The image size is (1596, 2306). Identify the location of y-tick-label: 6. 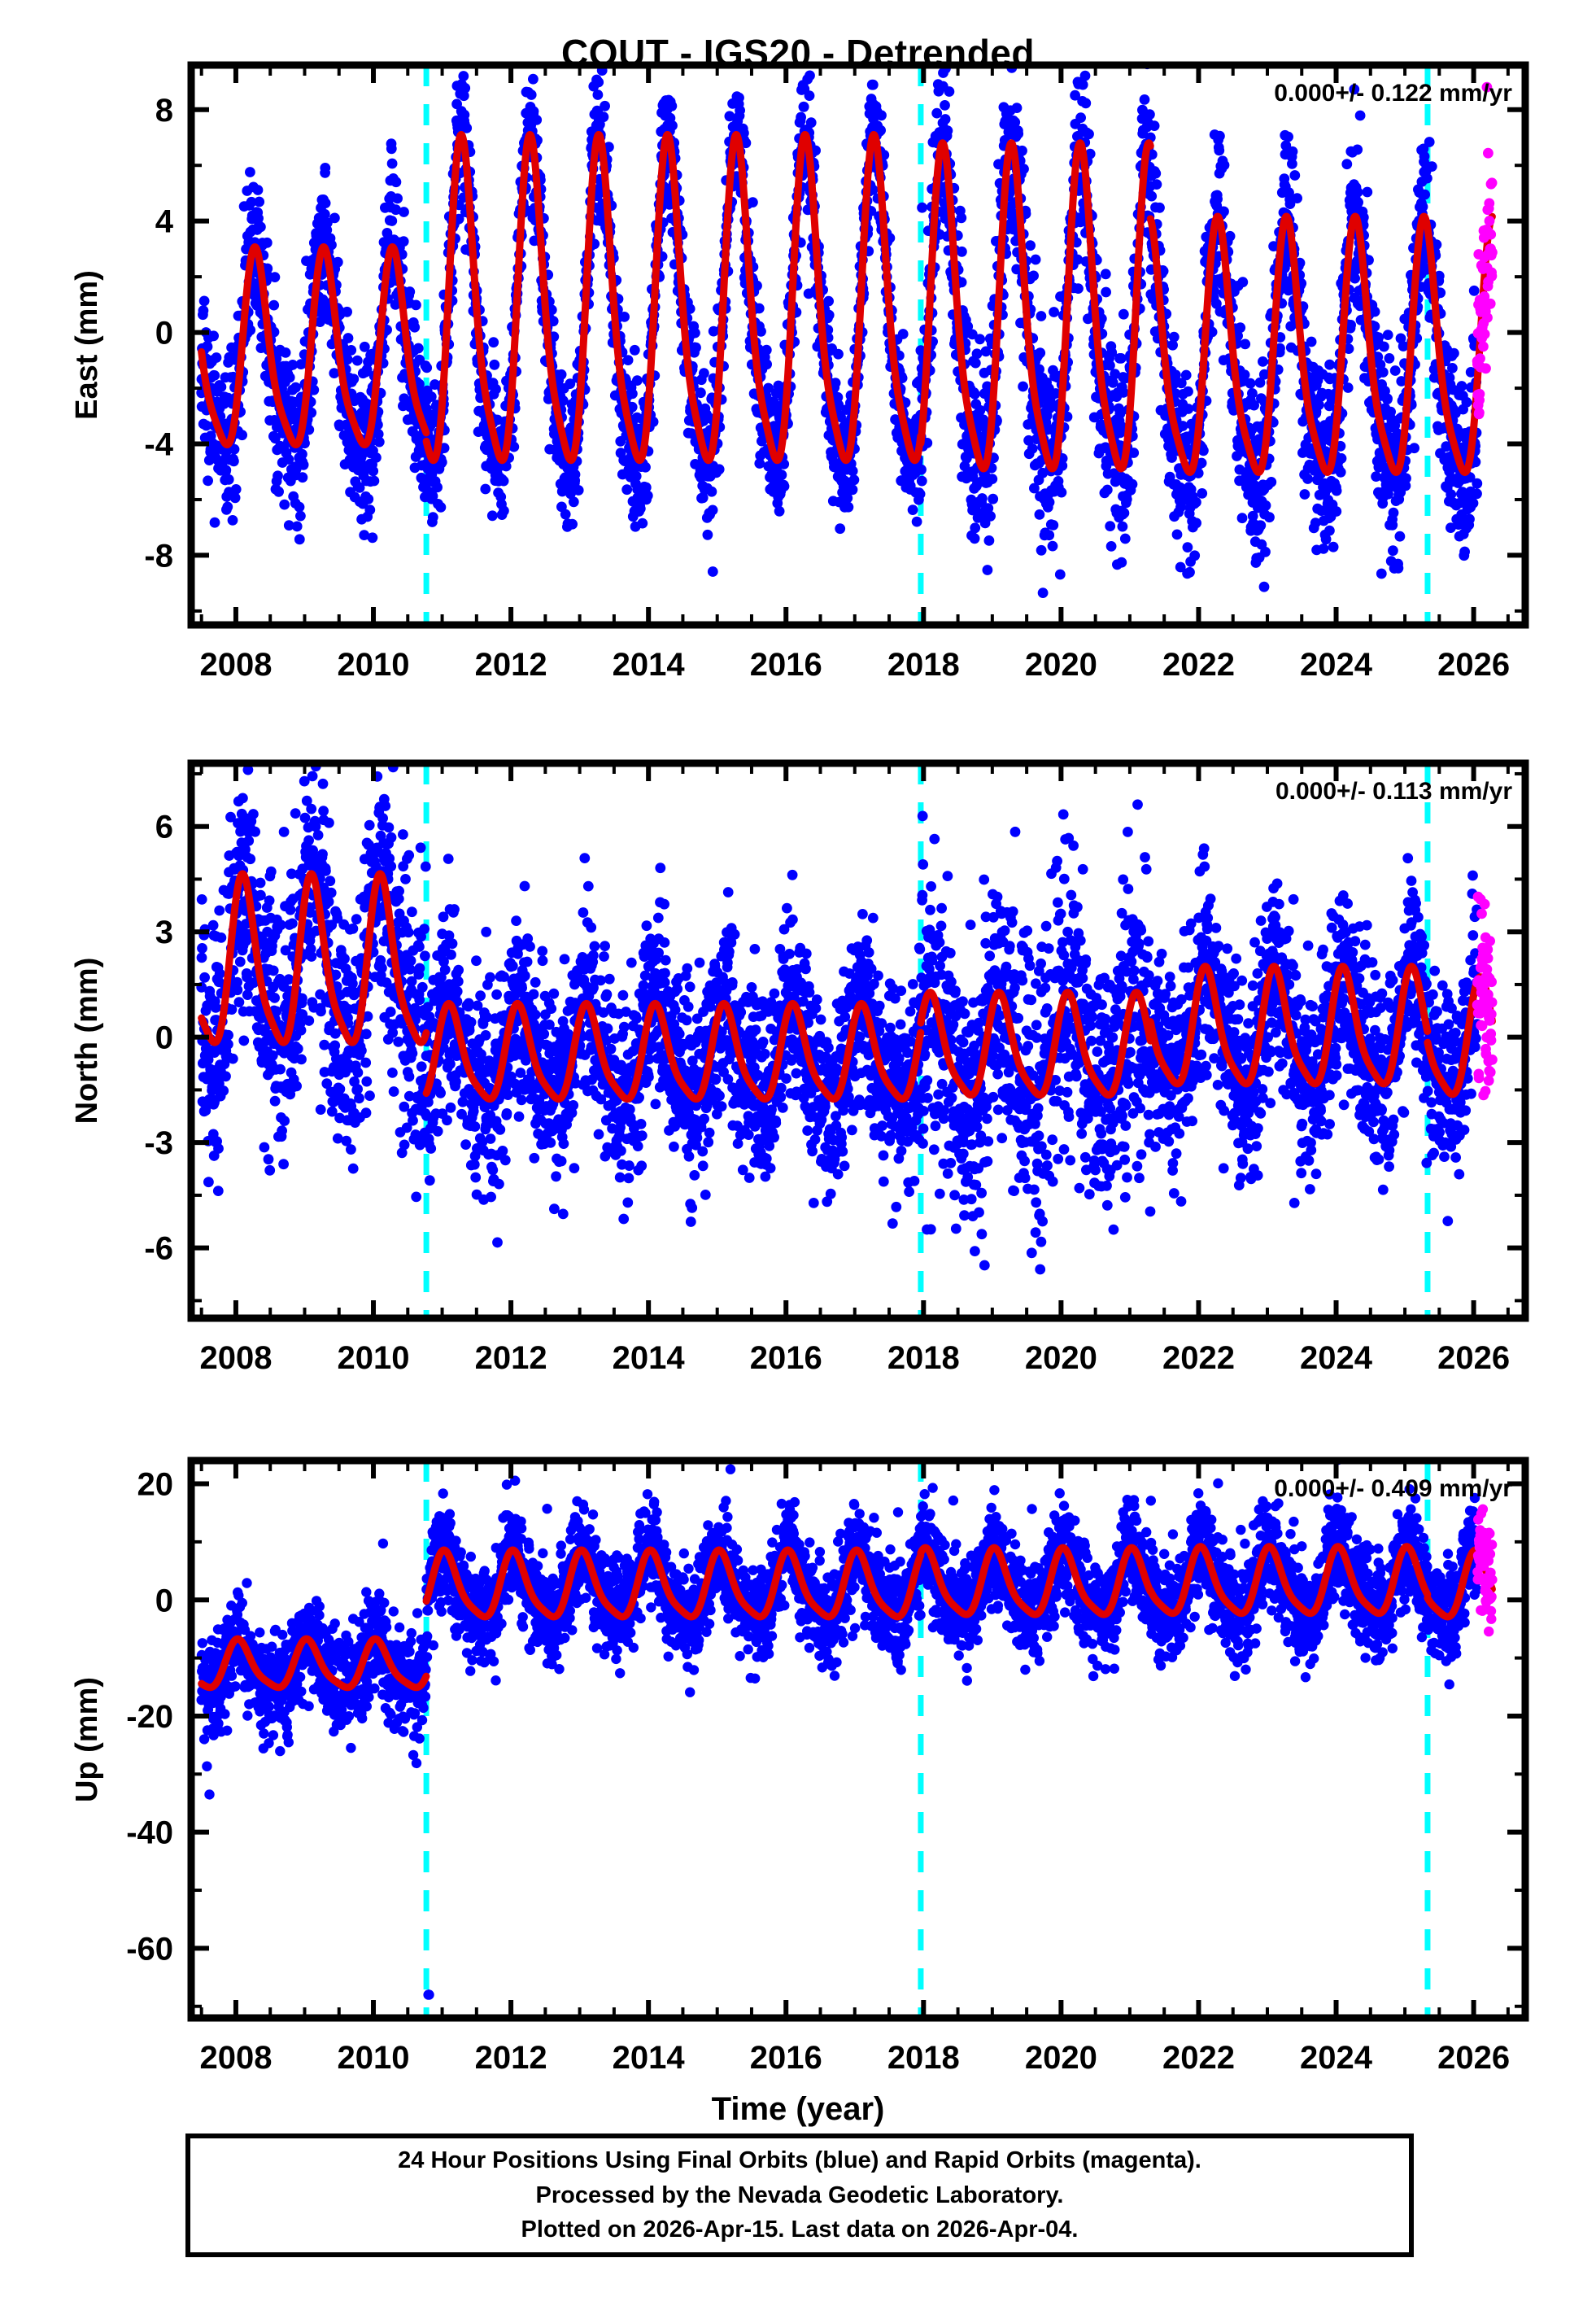
(164, 827).